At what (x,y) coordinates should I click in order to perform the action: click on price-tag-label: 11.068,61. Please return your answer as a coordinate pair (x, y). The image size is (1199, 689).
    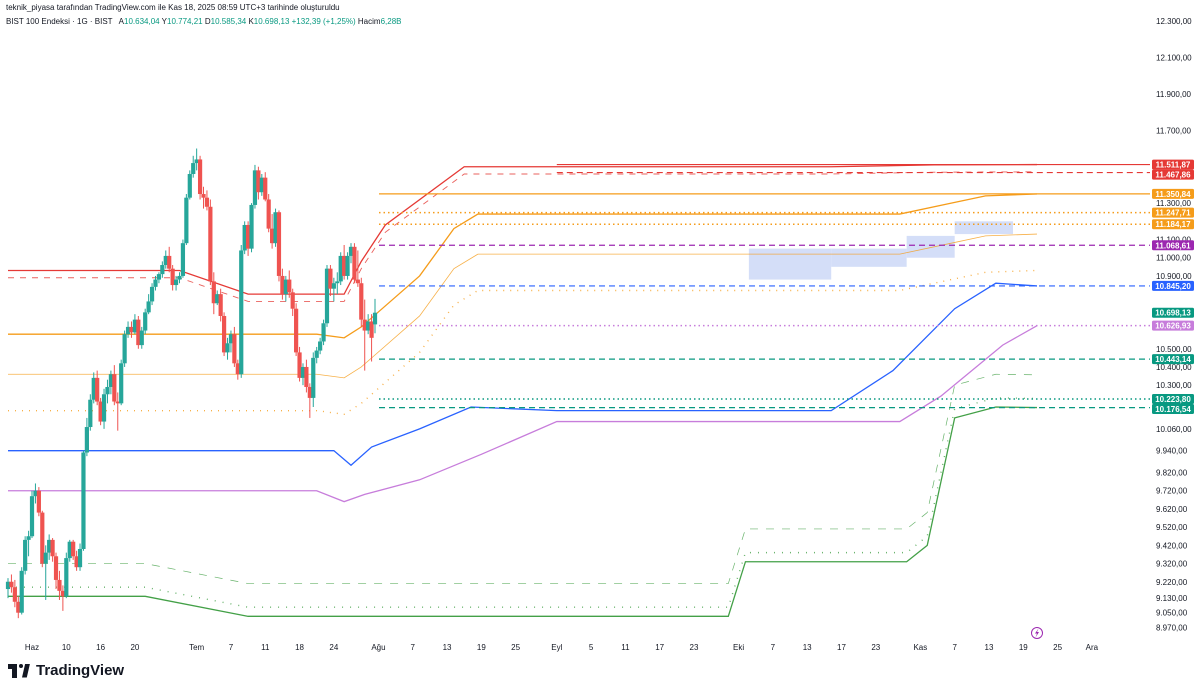
    Looking at the image, I should click on (1173, 245).